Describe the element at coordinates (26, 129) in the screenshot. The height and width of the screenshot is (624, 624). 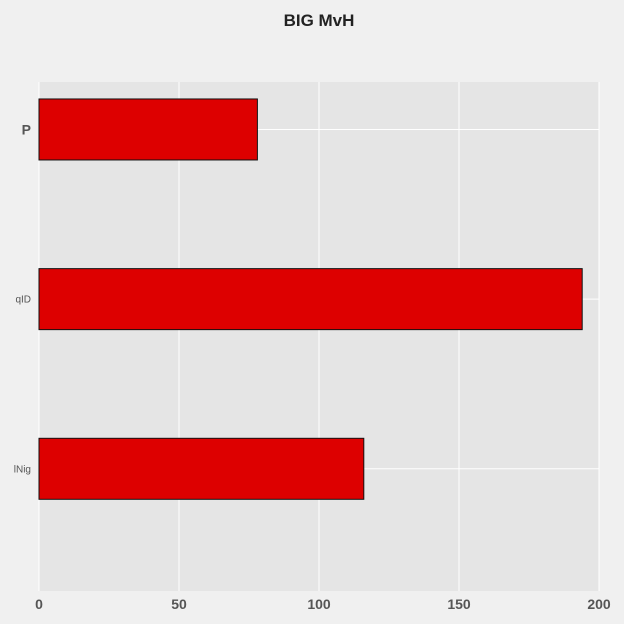
I see `y-tick-label: P` at that location.